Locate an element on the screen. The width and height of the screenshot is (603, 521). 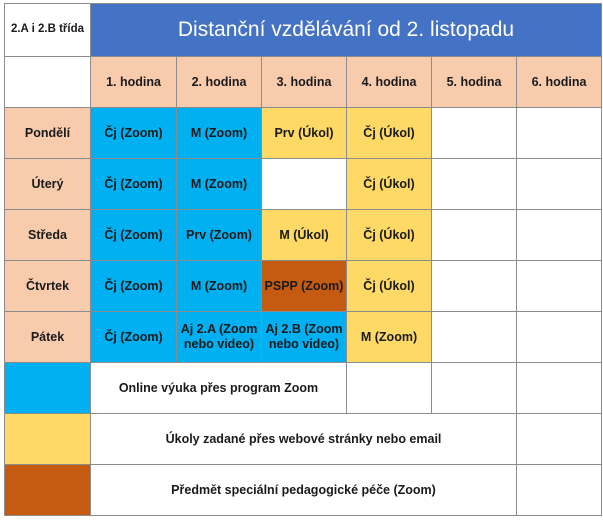
lesson-cell: M (Úkol) is located at coordinates (304, 235).